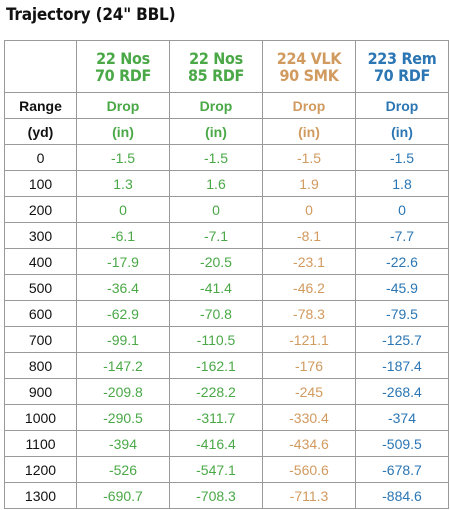 The image size is (450, 510). I want to click on table-row: 900 -209.8 -228.2 -245 -268.4, so click(226, 391).